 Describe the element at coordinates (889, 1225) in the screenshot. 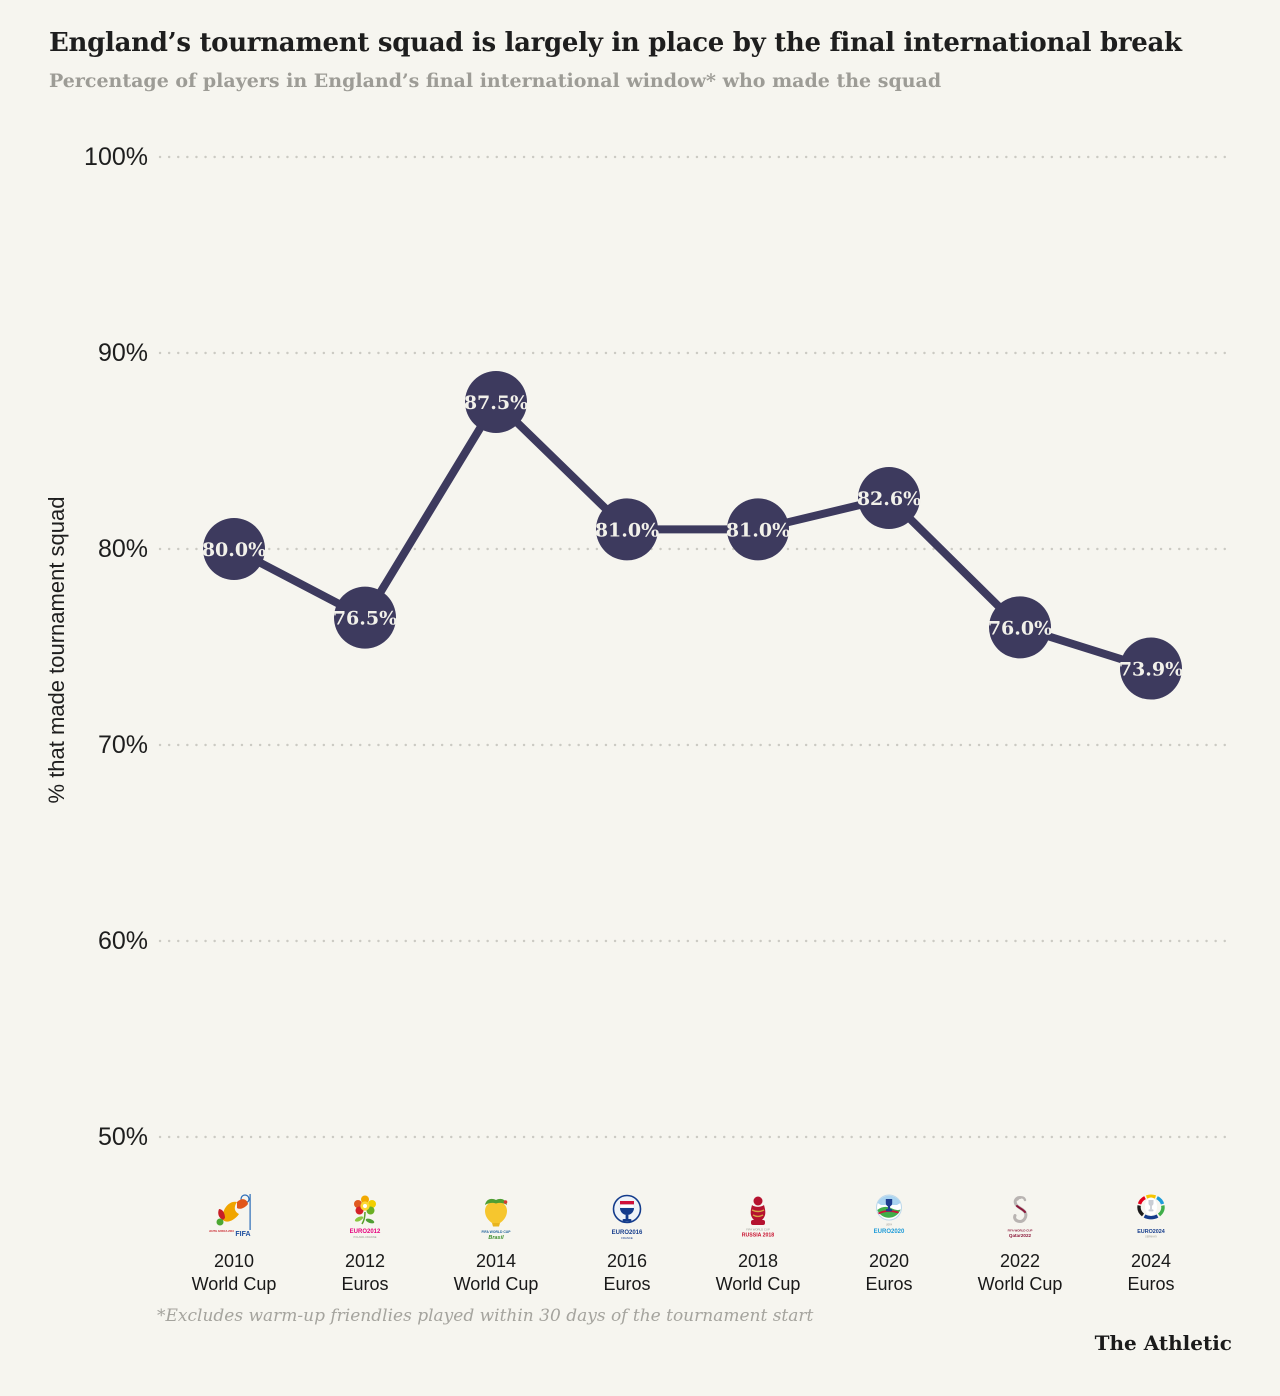

I see `logo-subtext: UEFA` at that location.